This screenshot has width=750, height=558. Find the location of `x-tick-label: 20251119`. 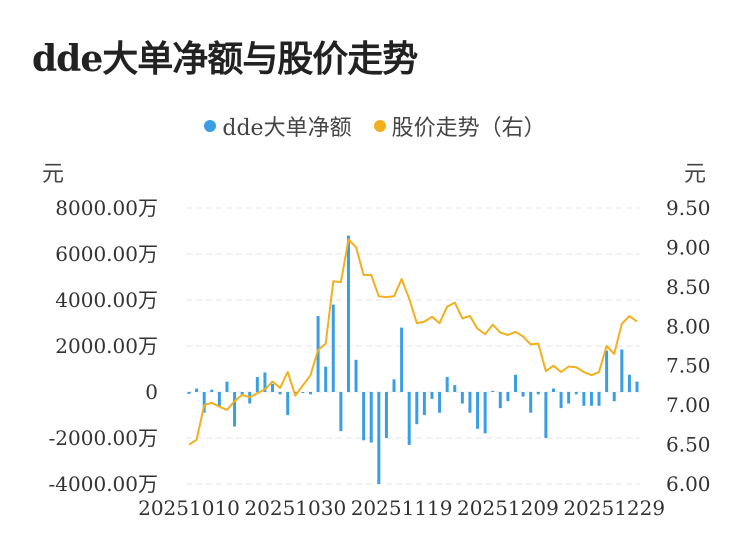

x-tick-label: 20251119 is located at coordinates (402, 508).